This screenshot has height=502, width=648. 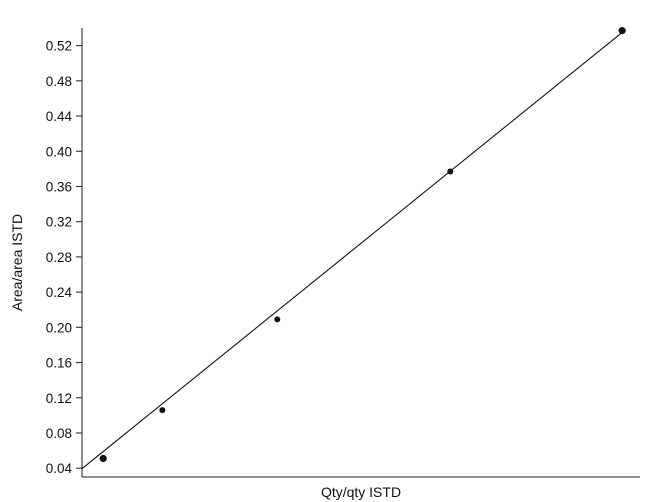 I want to click on y-tick-label: 0.44, so click(x=59, y=116).